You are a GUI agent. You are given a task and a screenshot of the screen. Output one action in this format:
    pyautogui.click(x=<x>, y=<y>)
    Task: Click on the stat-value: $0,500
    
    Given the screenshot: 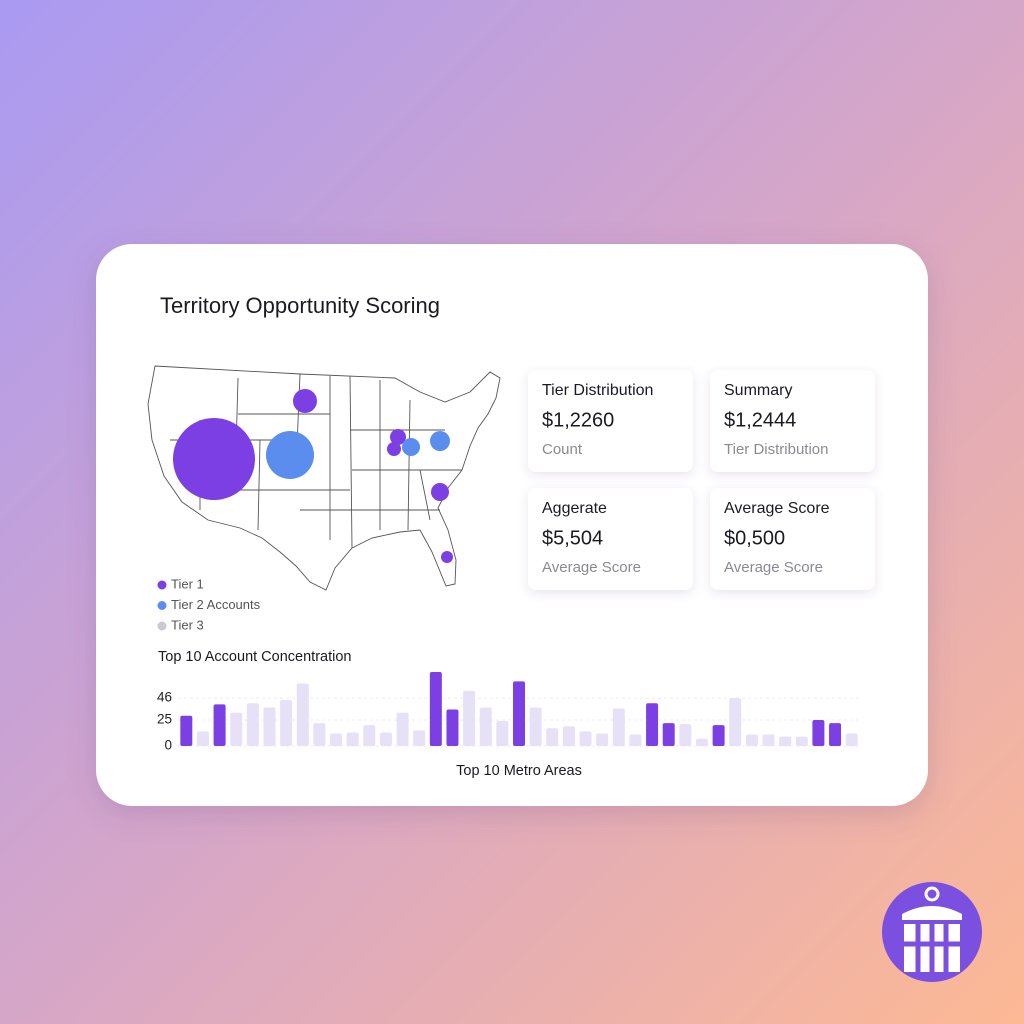 What is the action you would take?
    pyautogui.click(x=754, y=538)
    